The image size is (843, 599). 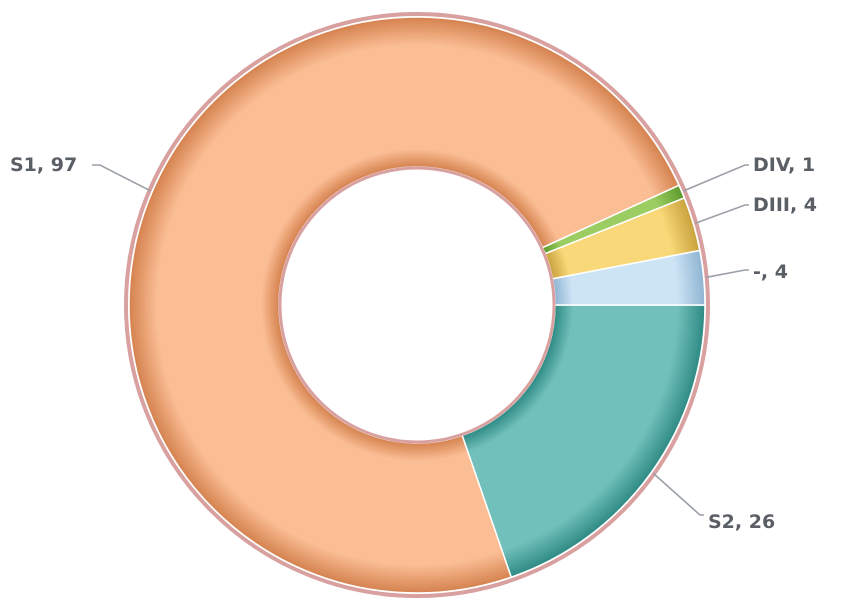 I want to click on data-label-div: DIV, 1, so click(x=784, y=165).